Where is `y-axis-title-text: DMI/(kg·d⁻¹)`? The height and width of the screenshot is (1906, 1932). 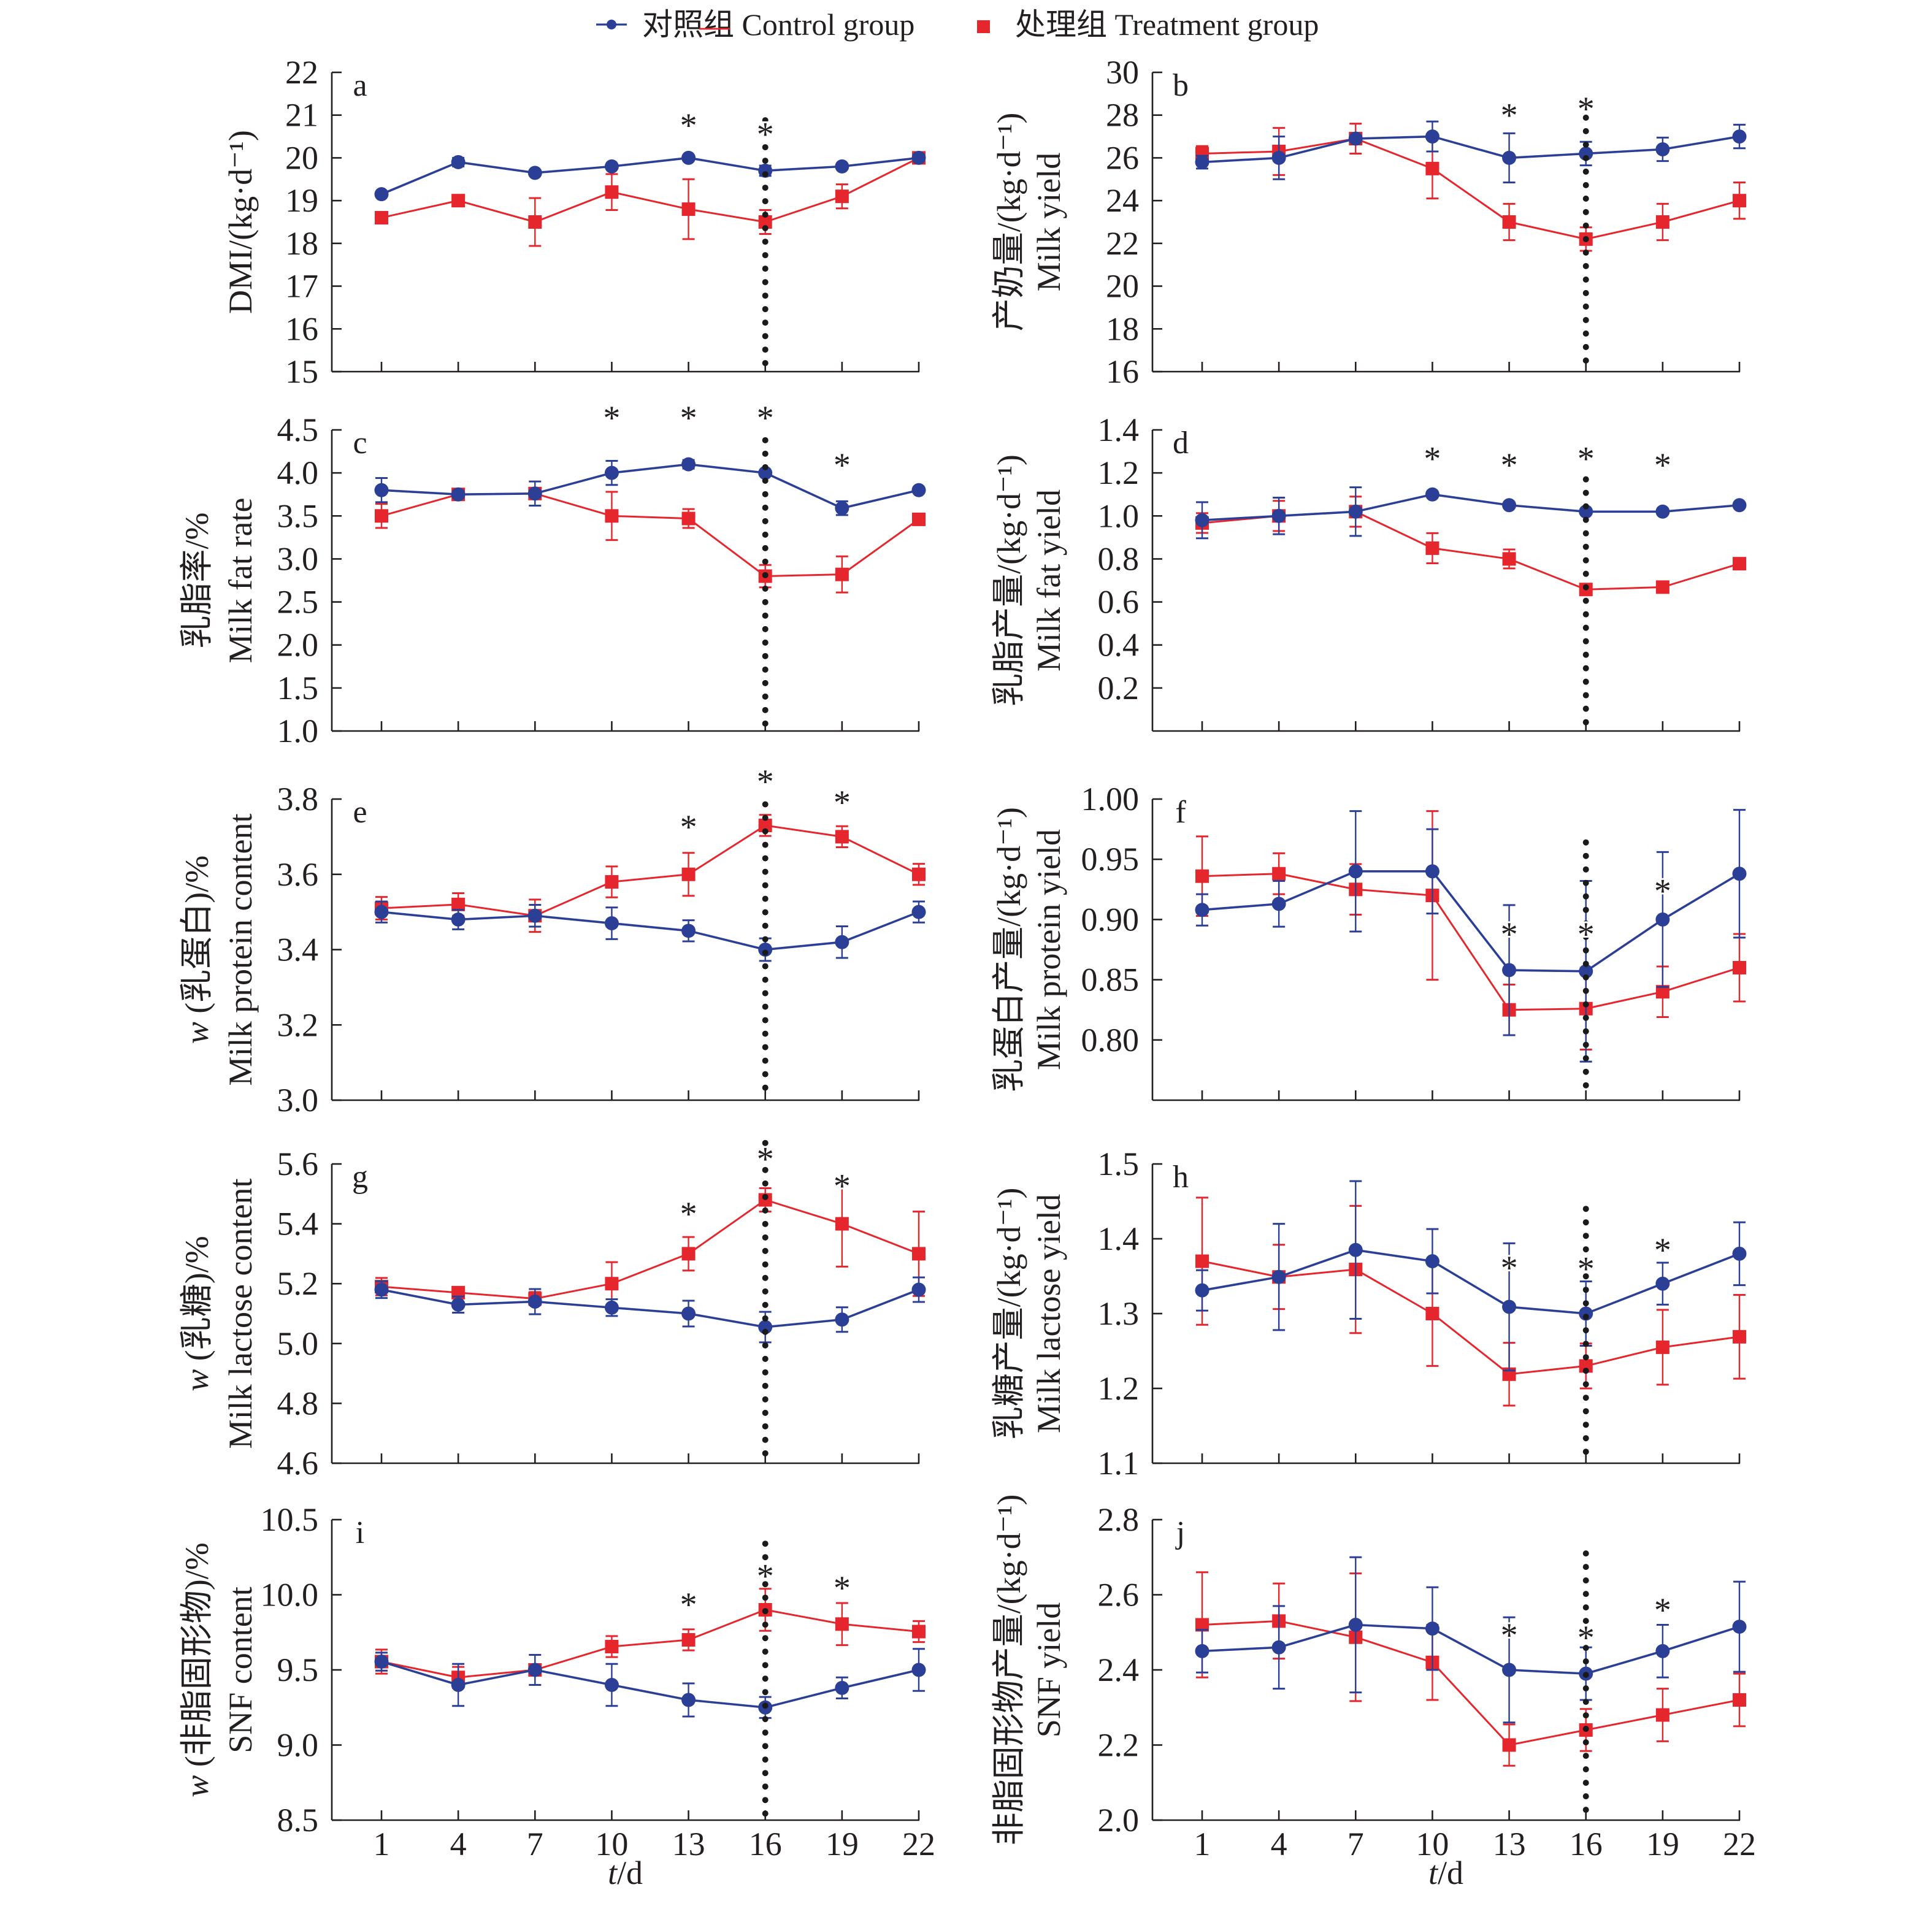 y-axis-title-text: DMI/(kg·d⁻¹) is located at coordinates (240, 222).